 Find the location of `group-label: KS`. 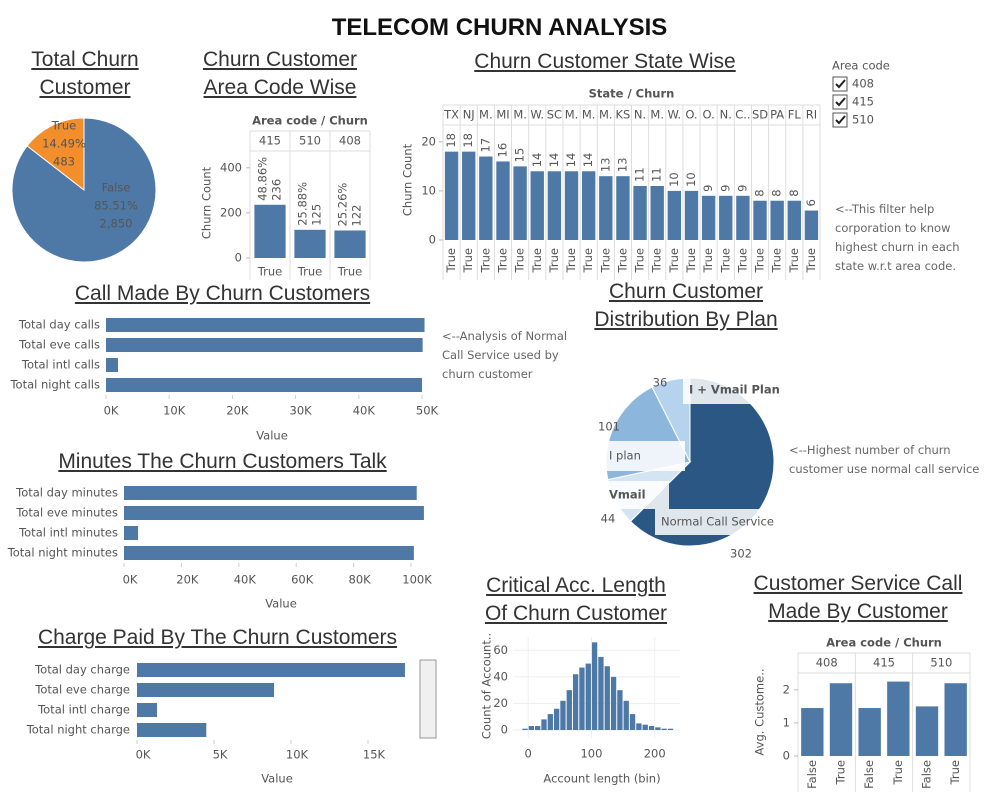

group-label: KS is located at coordinates (623, 115).